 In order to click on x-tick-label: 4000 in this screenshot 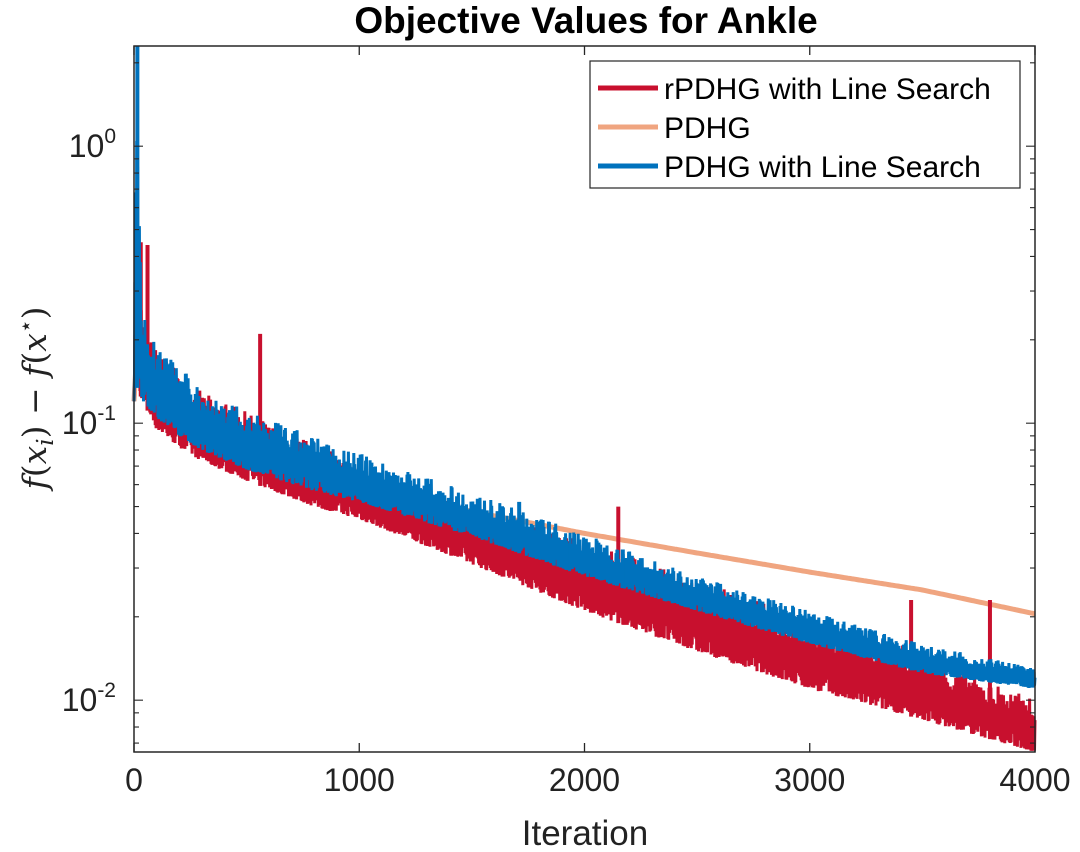, I will do `click(1034, 780)`.